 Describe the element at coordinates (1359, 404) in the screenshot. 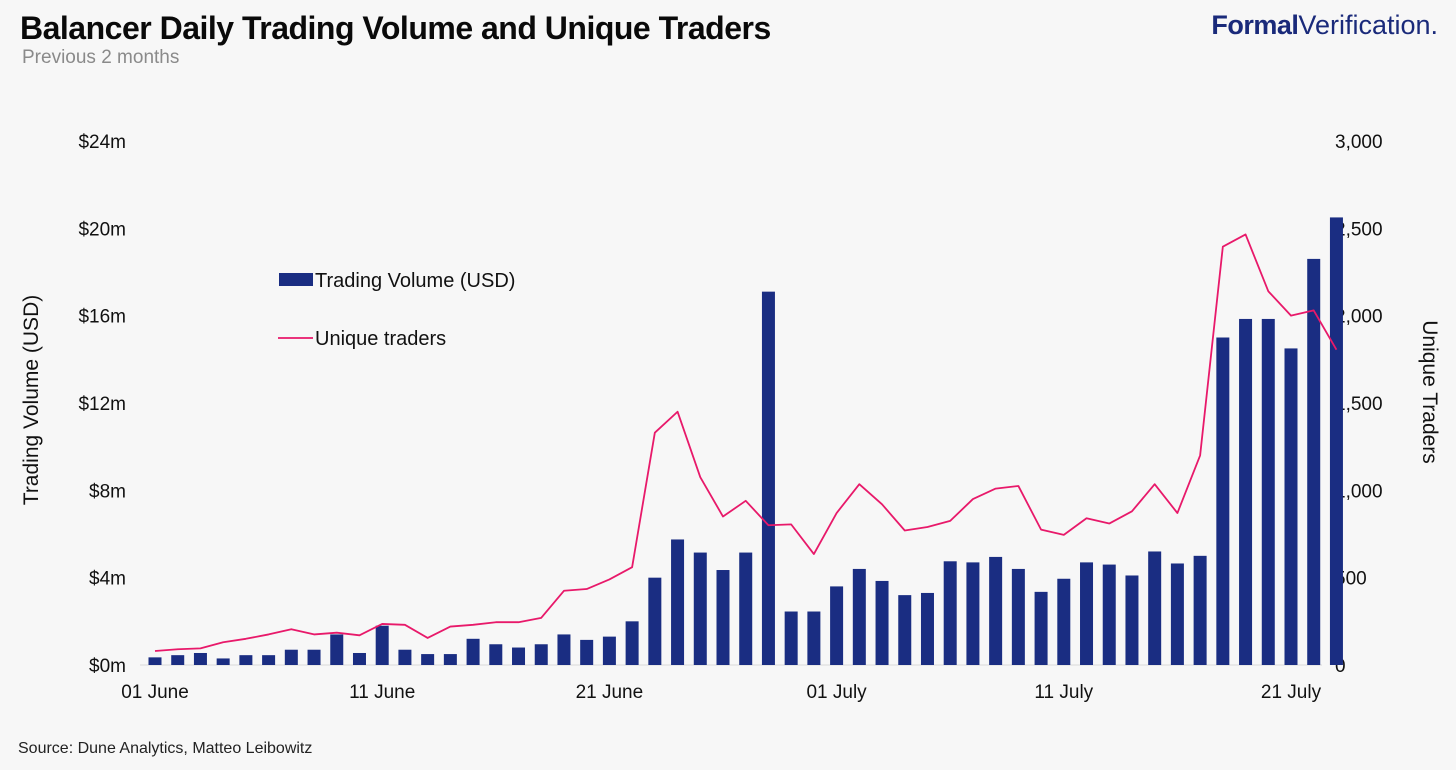

I see `y-tick-right: 1,500` at that location.